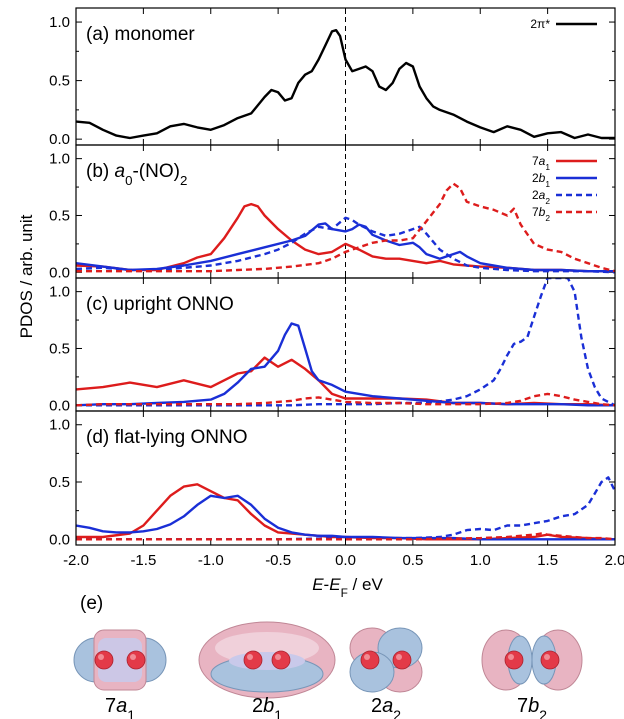 The height and width of the screenshot is (719, 624). Describe the element at coordinates (167, 437) in the screenshot. I see `panel-label: (d) flat-lying ONNO` at that location.